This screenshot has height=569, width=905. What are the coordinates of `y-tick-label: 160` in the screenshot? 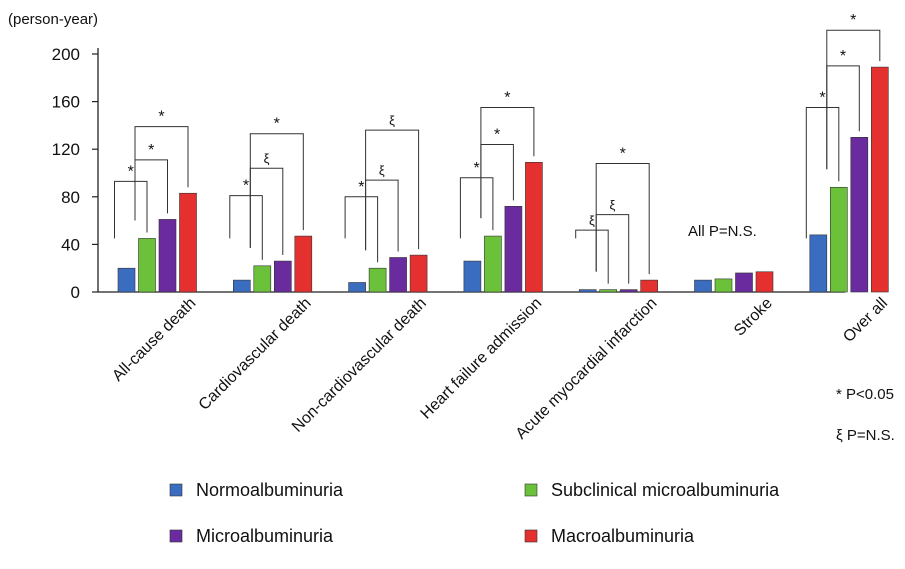 It's located at (66, 102).